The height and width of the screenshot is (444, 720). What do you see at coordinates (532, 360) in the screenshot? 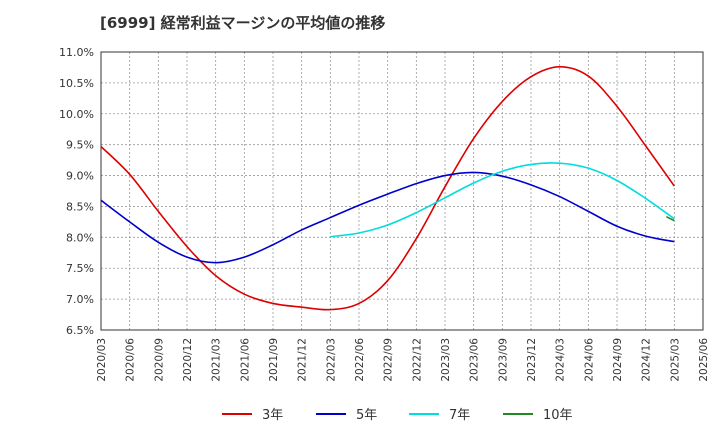
I see `x-tick-label: 2023/12` at bounding box center [532, 360].